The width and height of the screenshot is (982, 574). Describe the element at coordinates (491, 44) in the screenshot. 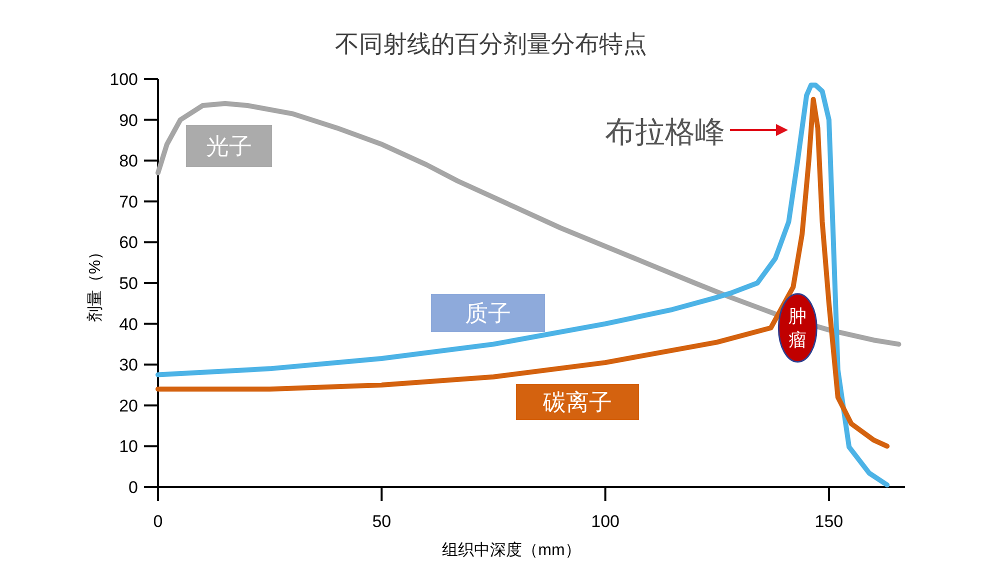

I see `chart-title: 不同射线的百分剂量分布特点` at that location.